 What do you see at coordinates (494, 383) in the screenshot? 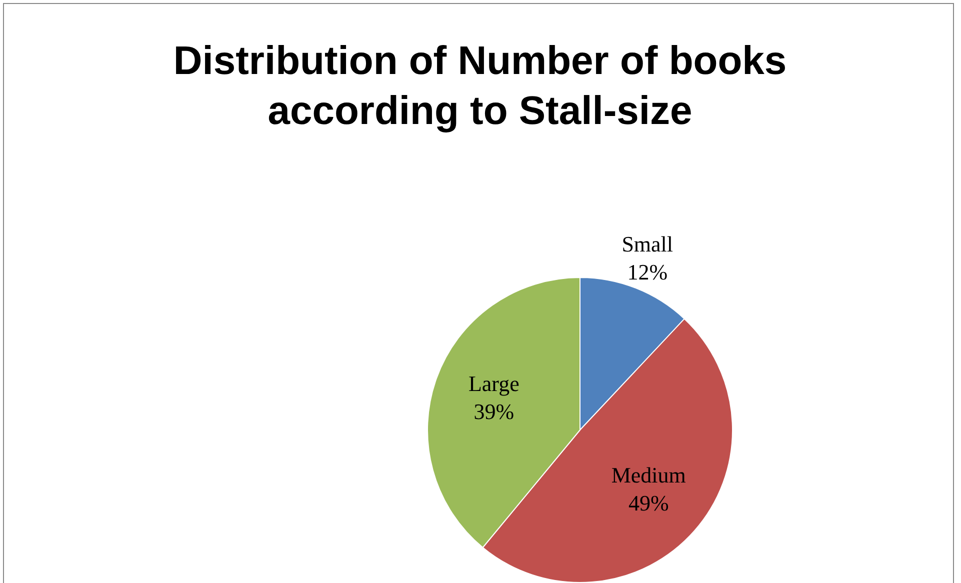
I see `slice-label: Large` at bounding box center [494, 383].